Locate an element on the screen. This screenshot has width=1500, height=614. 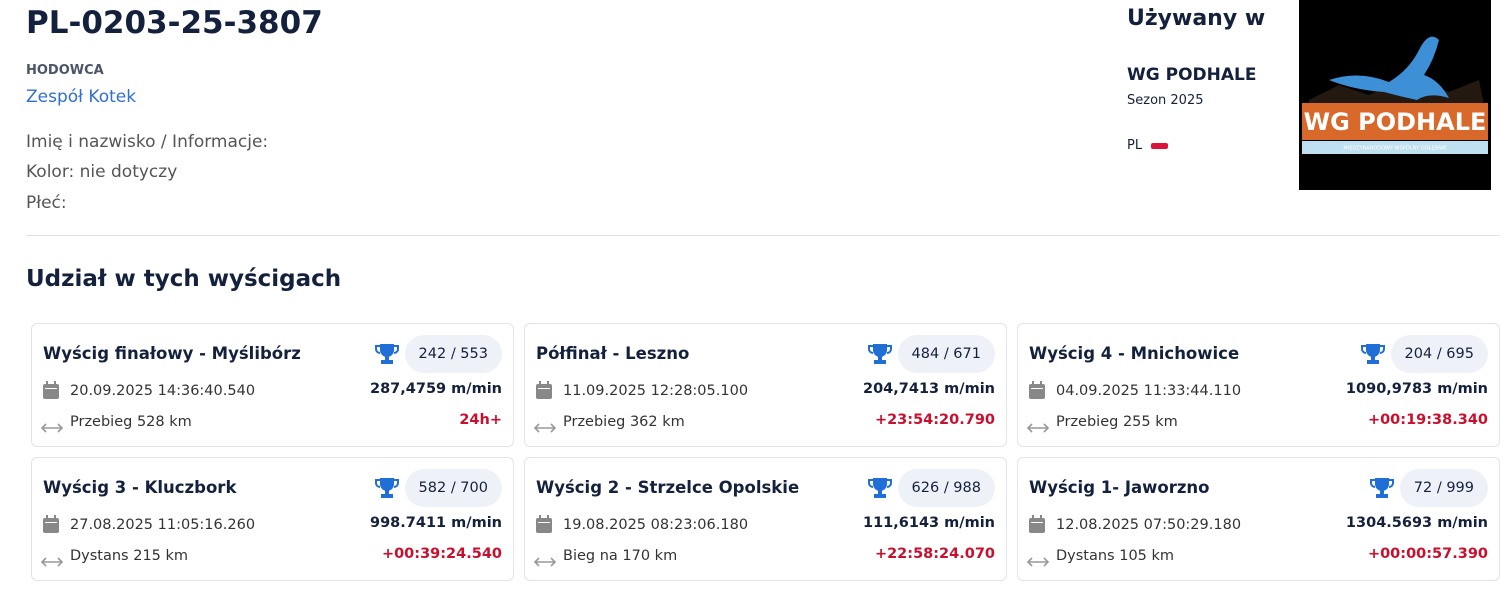
time-diff: +23:54:20.790 is located at coordinates (934, 420).